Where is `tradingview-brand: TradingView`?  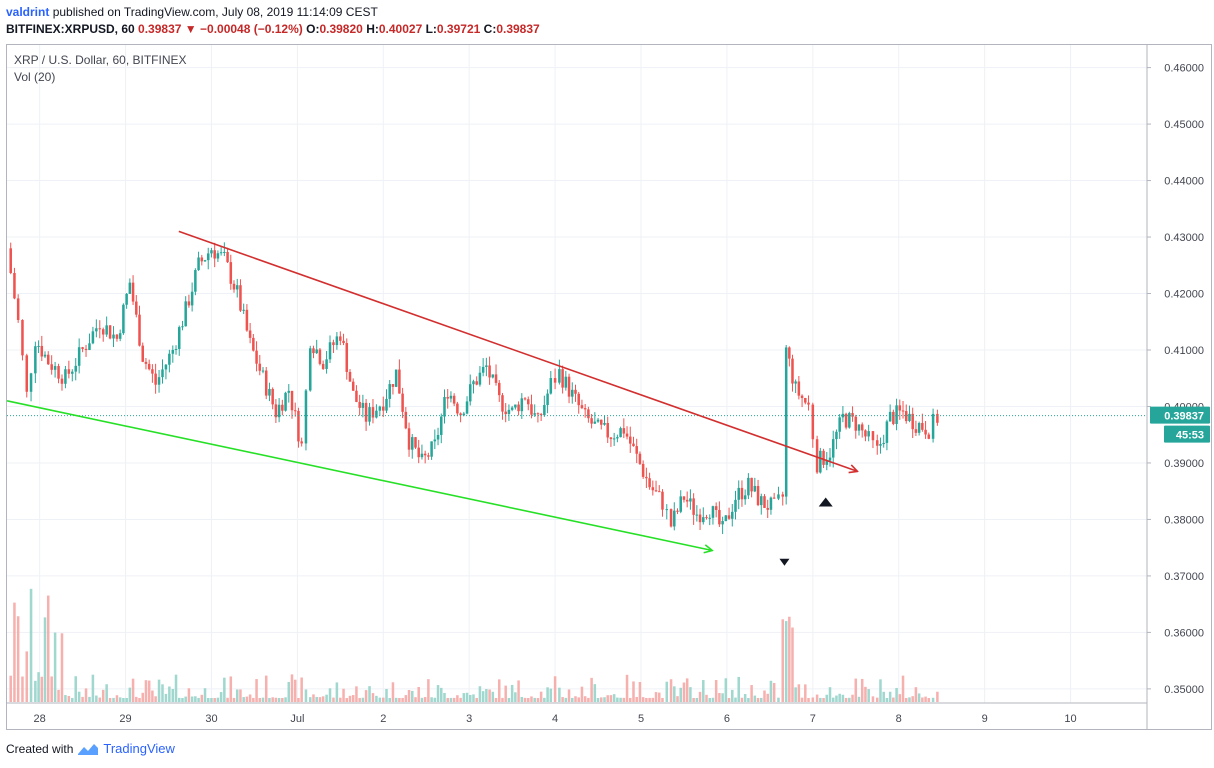
tradingview-brand: TradingView is located at coordinates (139, 748).